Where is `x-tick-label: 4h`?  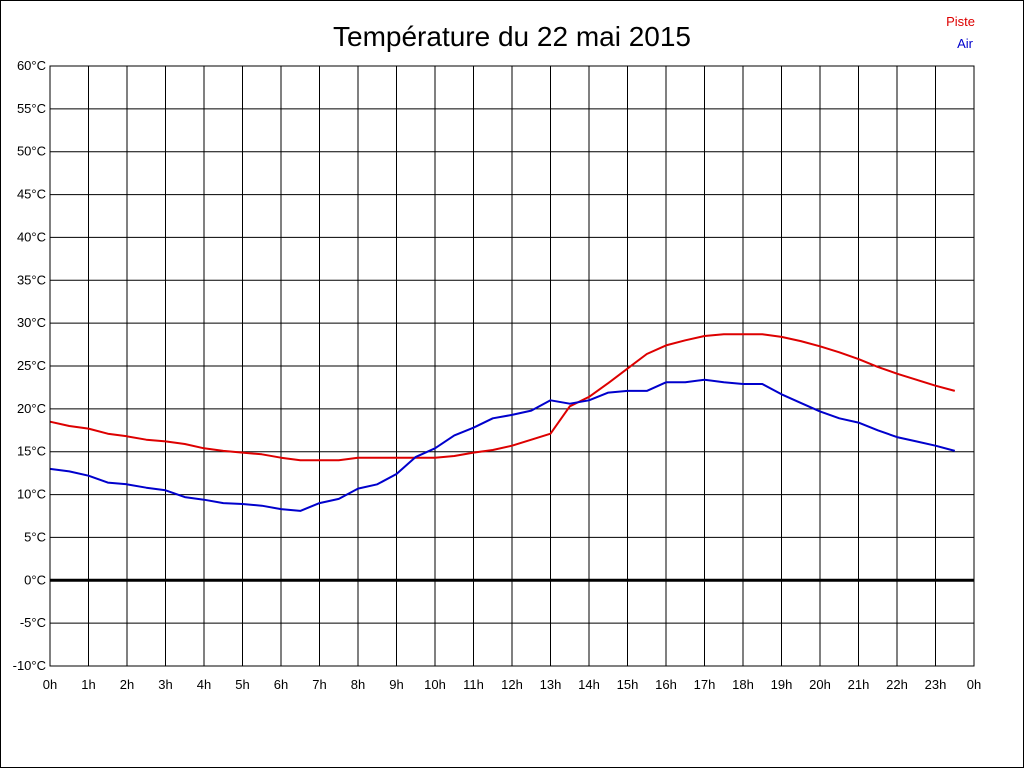 x-tick-label: 4h is located at coordinates (204, 684).